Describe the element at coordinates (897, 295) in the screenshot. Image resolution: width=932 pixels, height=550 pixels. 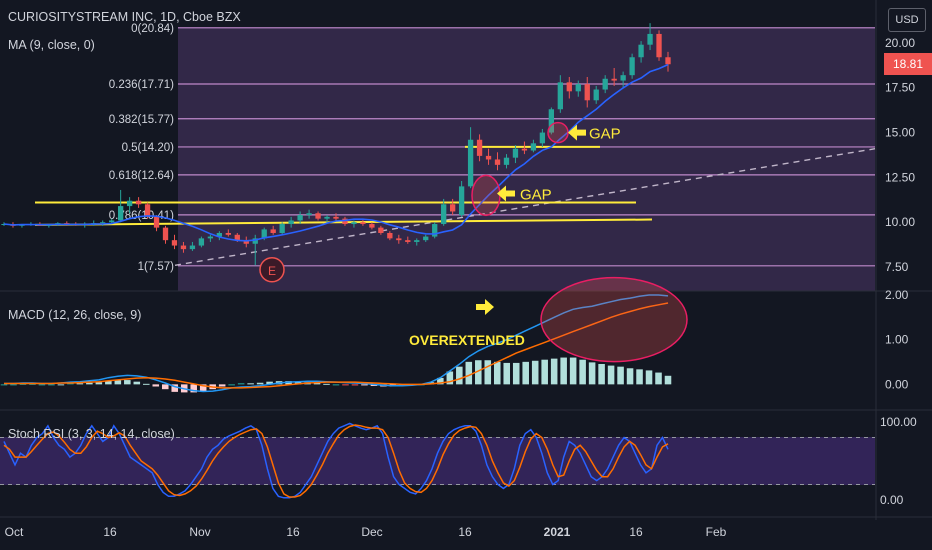
I see `macd-axis-tick: 2.00` at that location.